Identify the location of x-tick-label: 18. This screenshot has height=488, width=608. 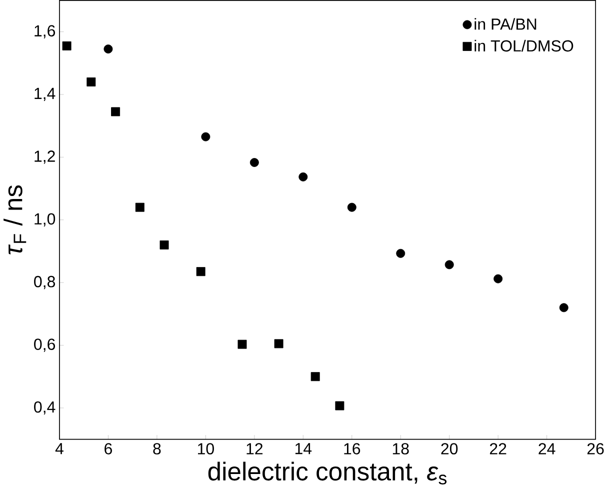
(400, 448).